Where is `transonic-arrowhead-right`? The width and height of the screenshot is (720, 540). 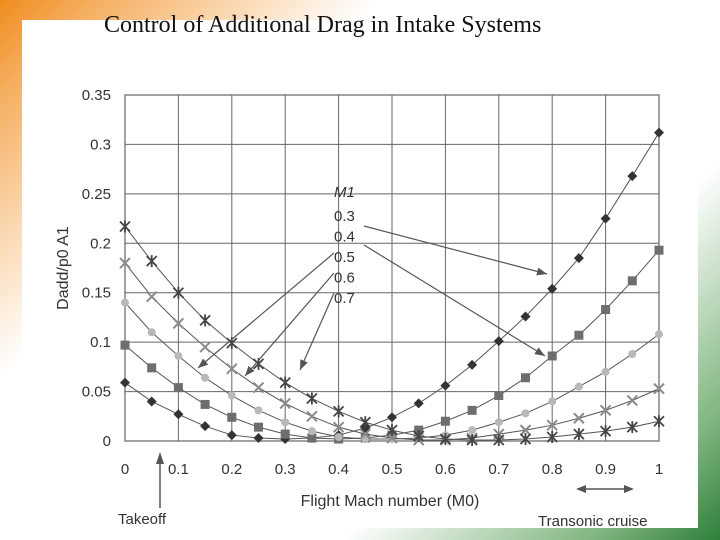 transonic-arrowhead-right is located at coordinates (629, 489).